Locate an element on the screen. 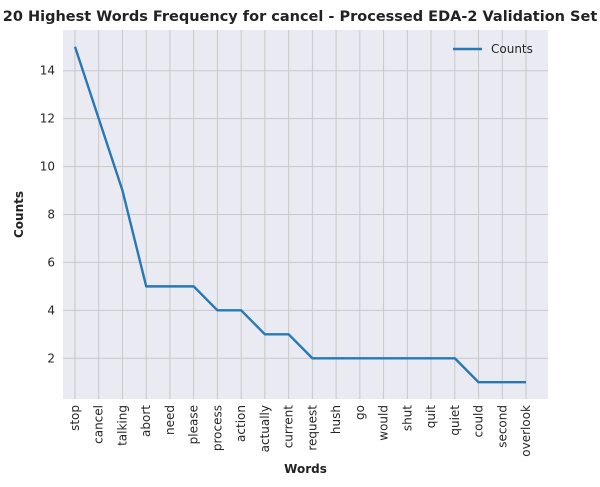 This screenshot has width=600, height=487. y-tick-label: 4 is located at coordinates (51, 310).